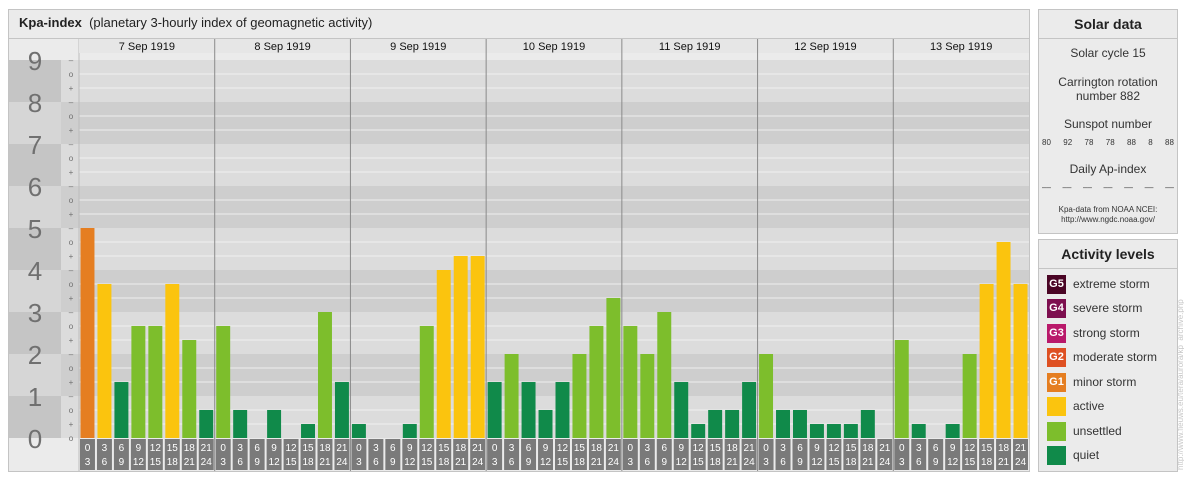 This screenshot has width=1184, height=480. I want to click on interval-start-label: 21, so click(885, 448).